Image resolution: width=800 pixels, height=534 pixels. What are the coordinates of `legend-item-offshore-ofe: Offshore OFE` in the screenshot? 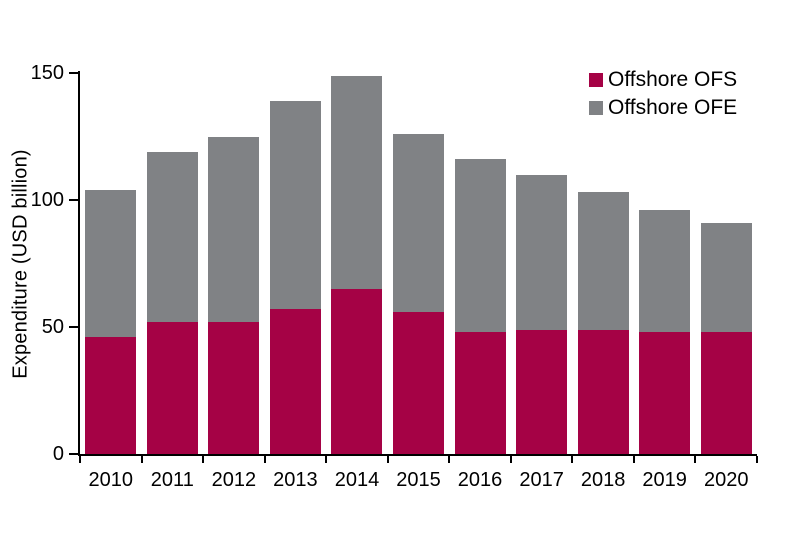 It's located at (663, 108).